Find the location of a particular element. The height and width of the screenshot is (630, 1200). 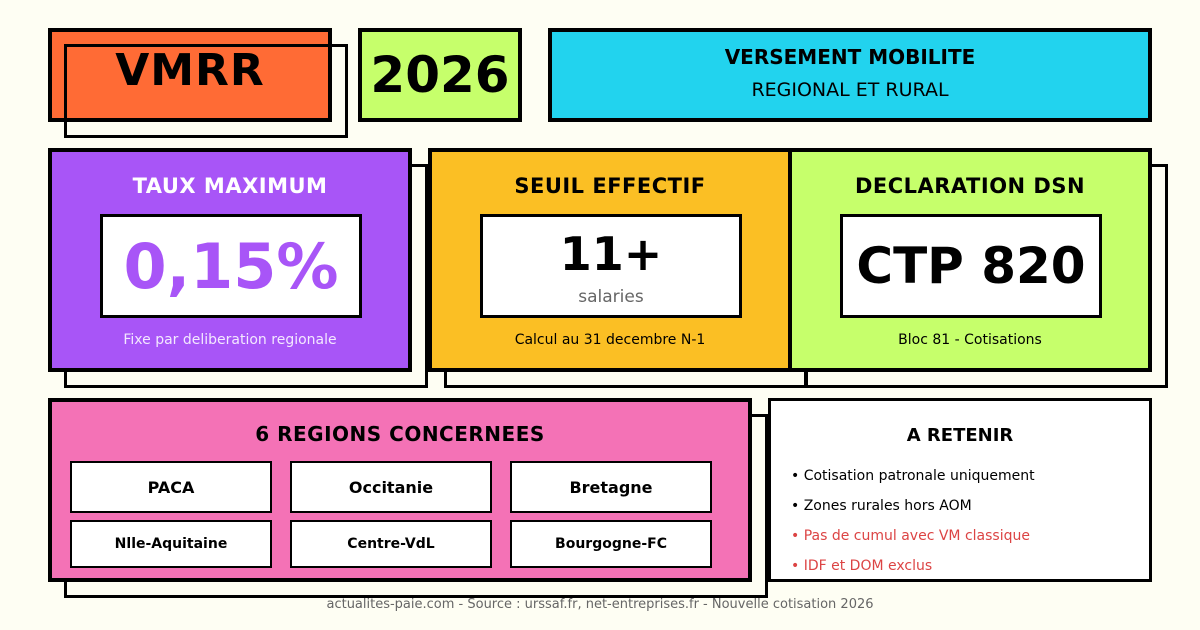

region-tile: Bourgogne-FC is located at coordinates (611, 544).